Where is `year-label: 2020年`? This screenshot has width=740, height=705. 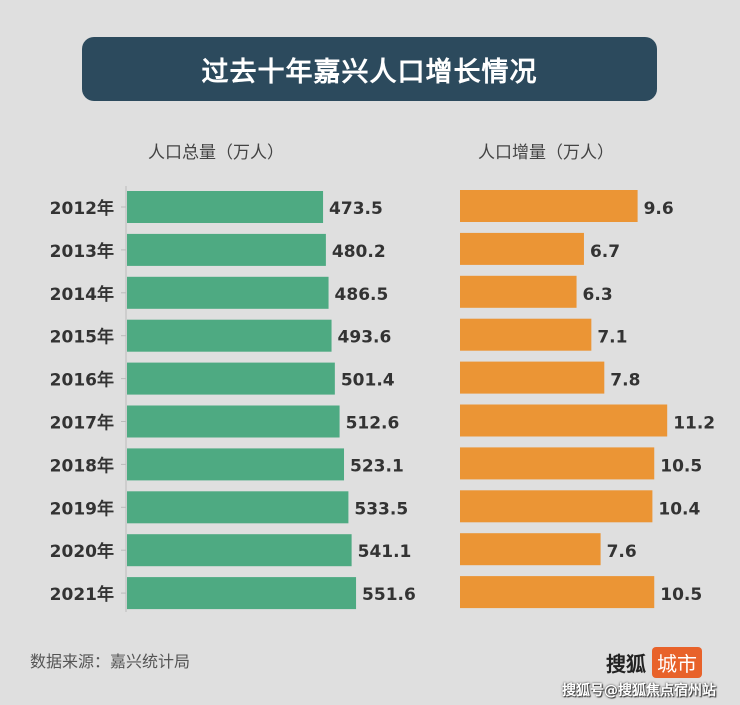
year-label: 2020年 is located at coordinates (82, 551).